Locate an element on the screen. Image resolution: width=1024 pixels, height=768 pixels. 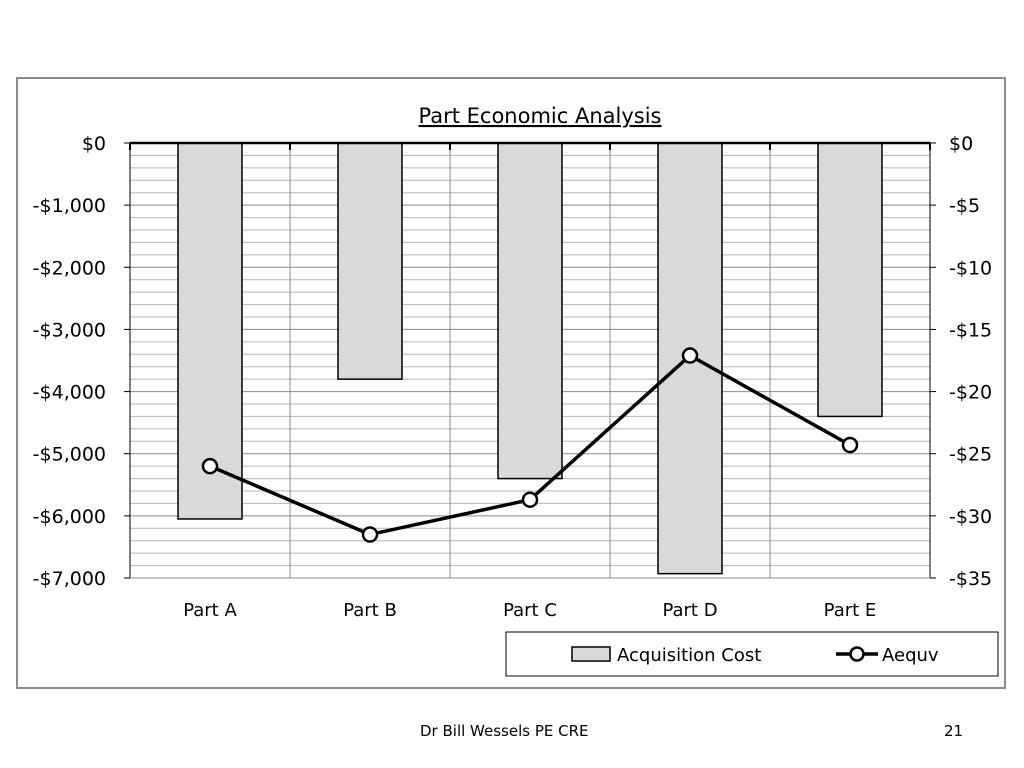
legend-label-acquisition-cost: Acquisition Cost is located at coordinates (689, 655).